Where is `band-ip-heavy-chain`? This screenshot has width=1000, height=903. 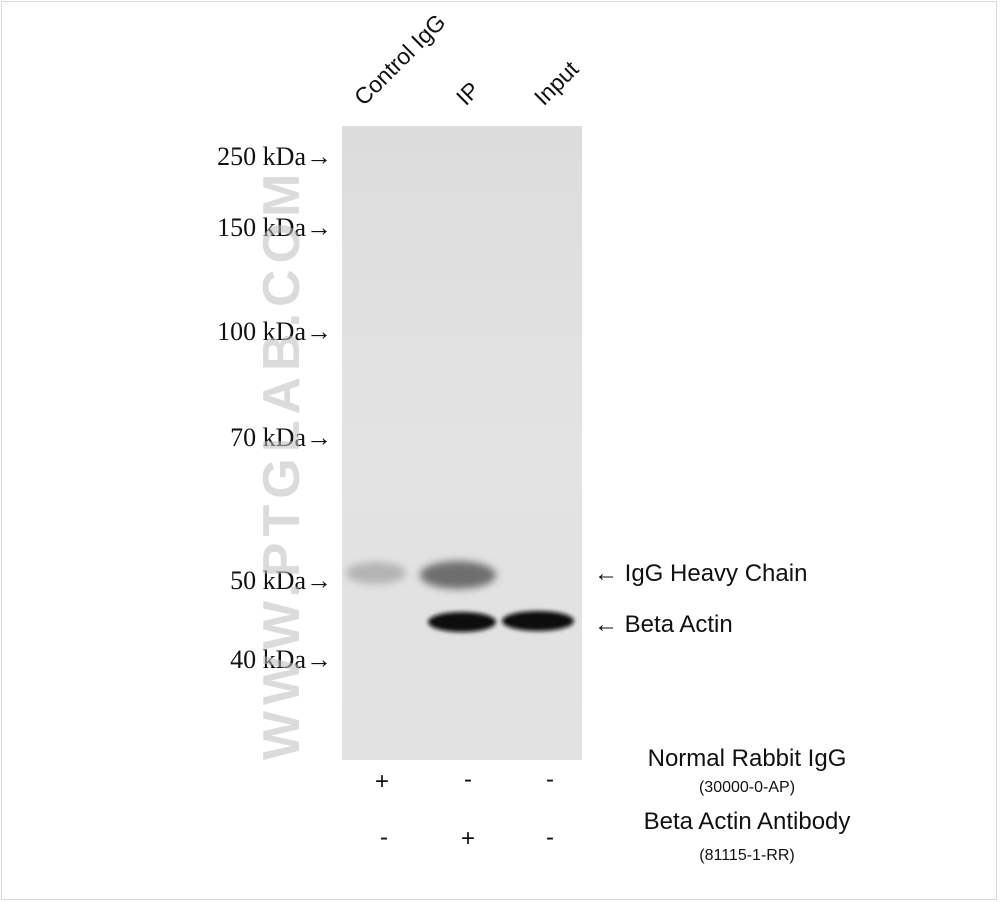
band-ip-heavy-chain is located at coordinates (458, 575).